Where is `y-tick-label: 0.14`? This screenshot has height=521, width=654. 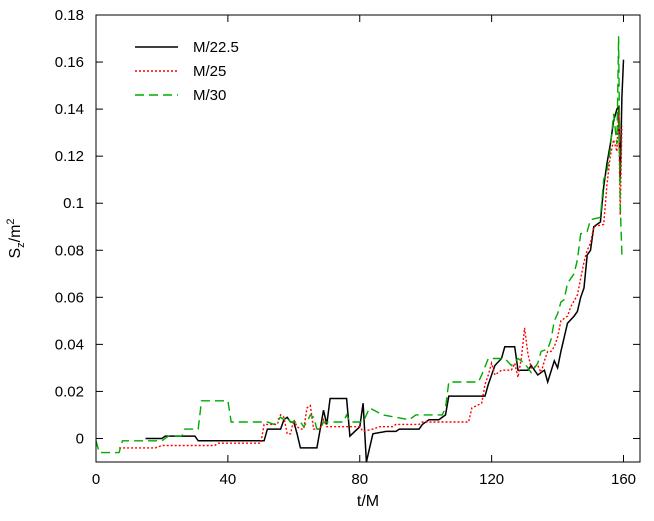
y-tick-label: 0.14 is located at coordinates (69, 109).